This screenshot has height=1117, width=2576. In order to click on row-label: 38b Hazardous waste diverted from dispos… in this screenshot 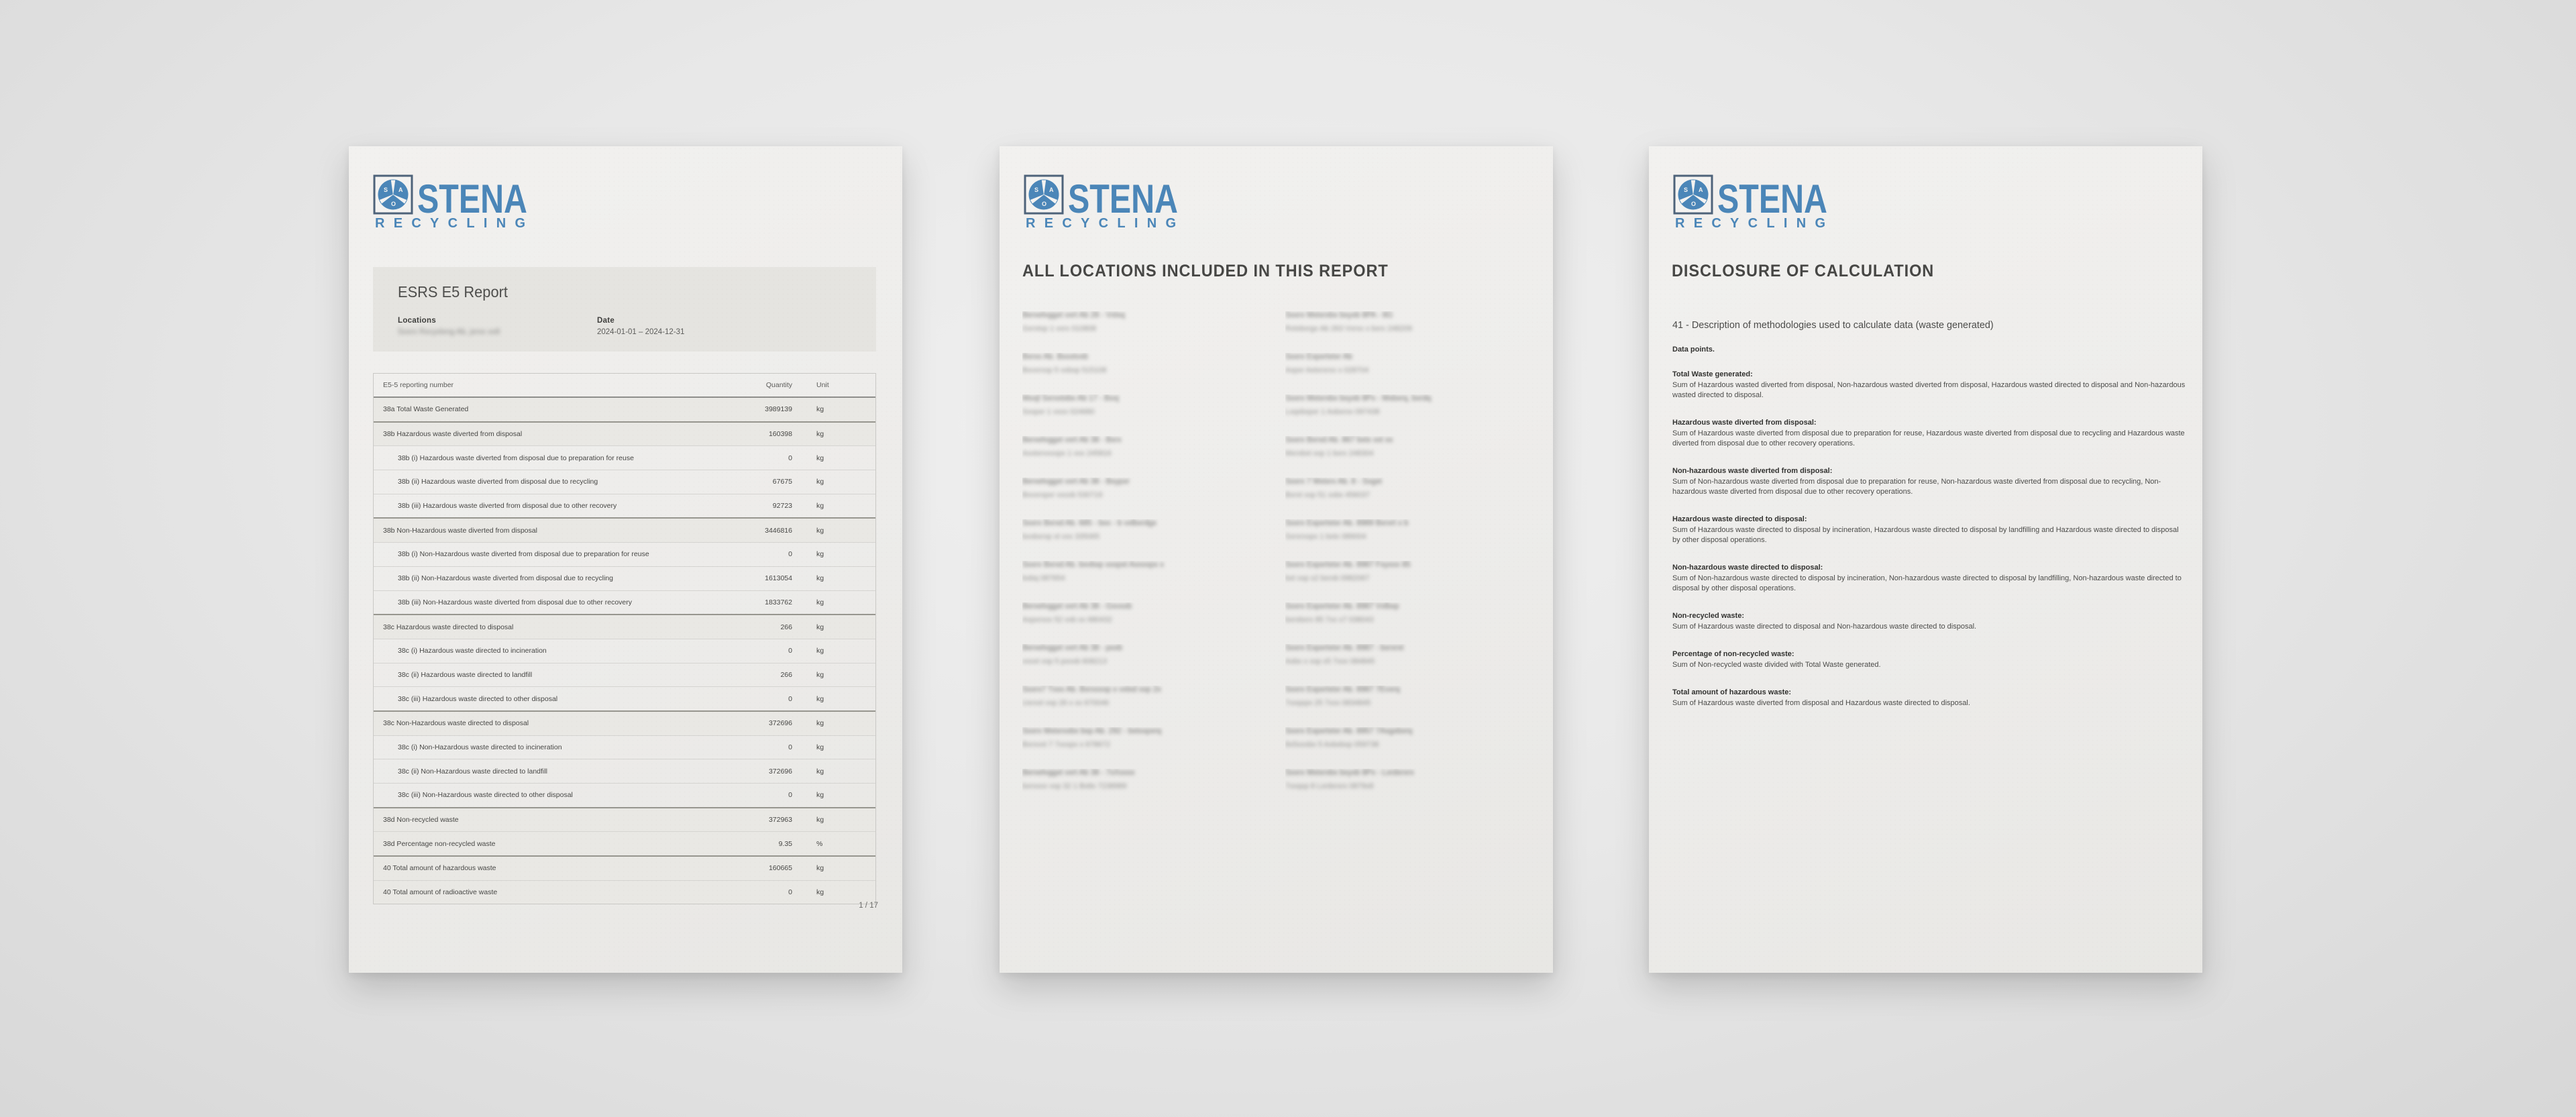, I will do `click(453, 434)`.